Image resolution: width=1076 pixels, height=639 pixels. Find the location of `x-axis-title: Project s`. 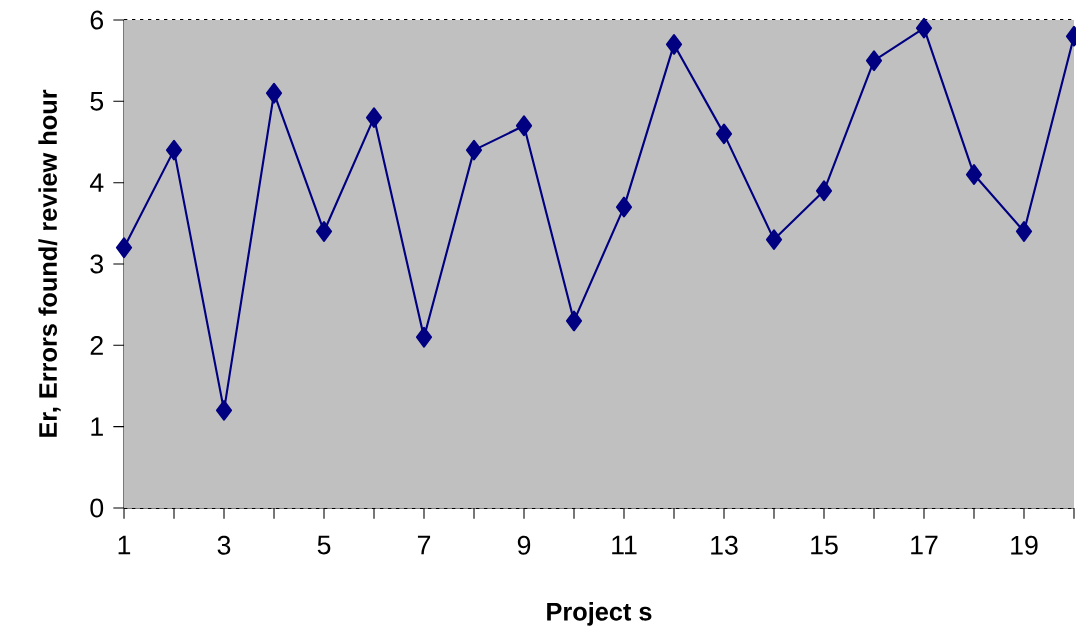

x-axis-title: Project s is located at coordinates (599, 614).